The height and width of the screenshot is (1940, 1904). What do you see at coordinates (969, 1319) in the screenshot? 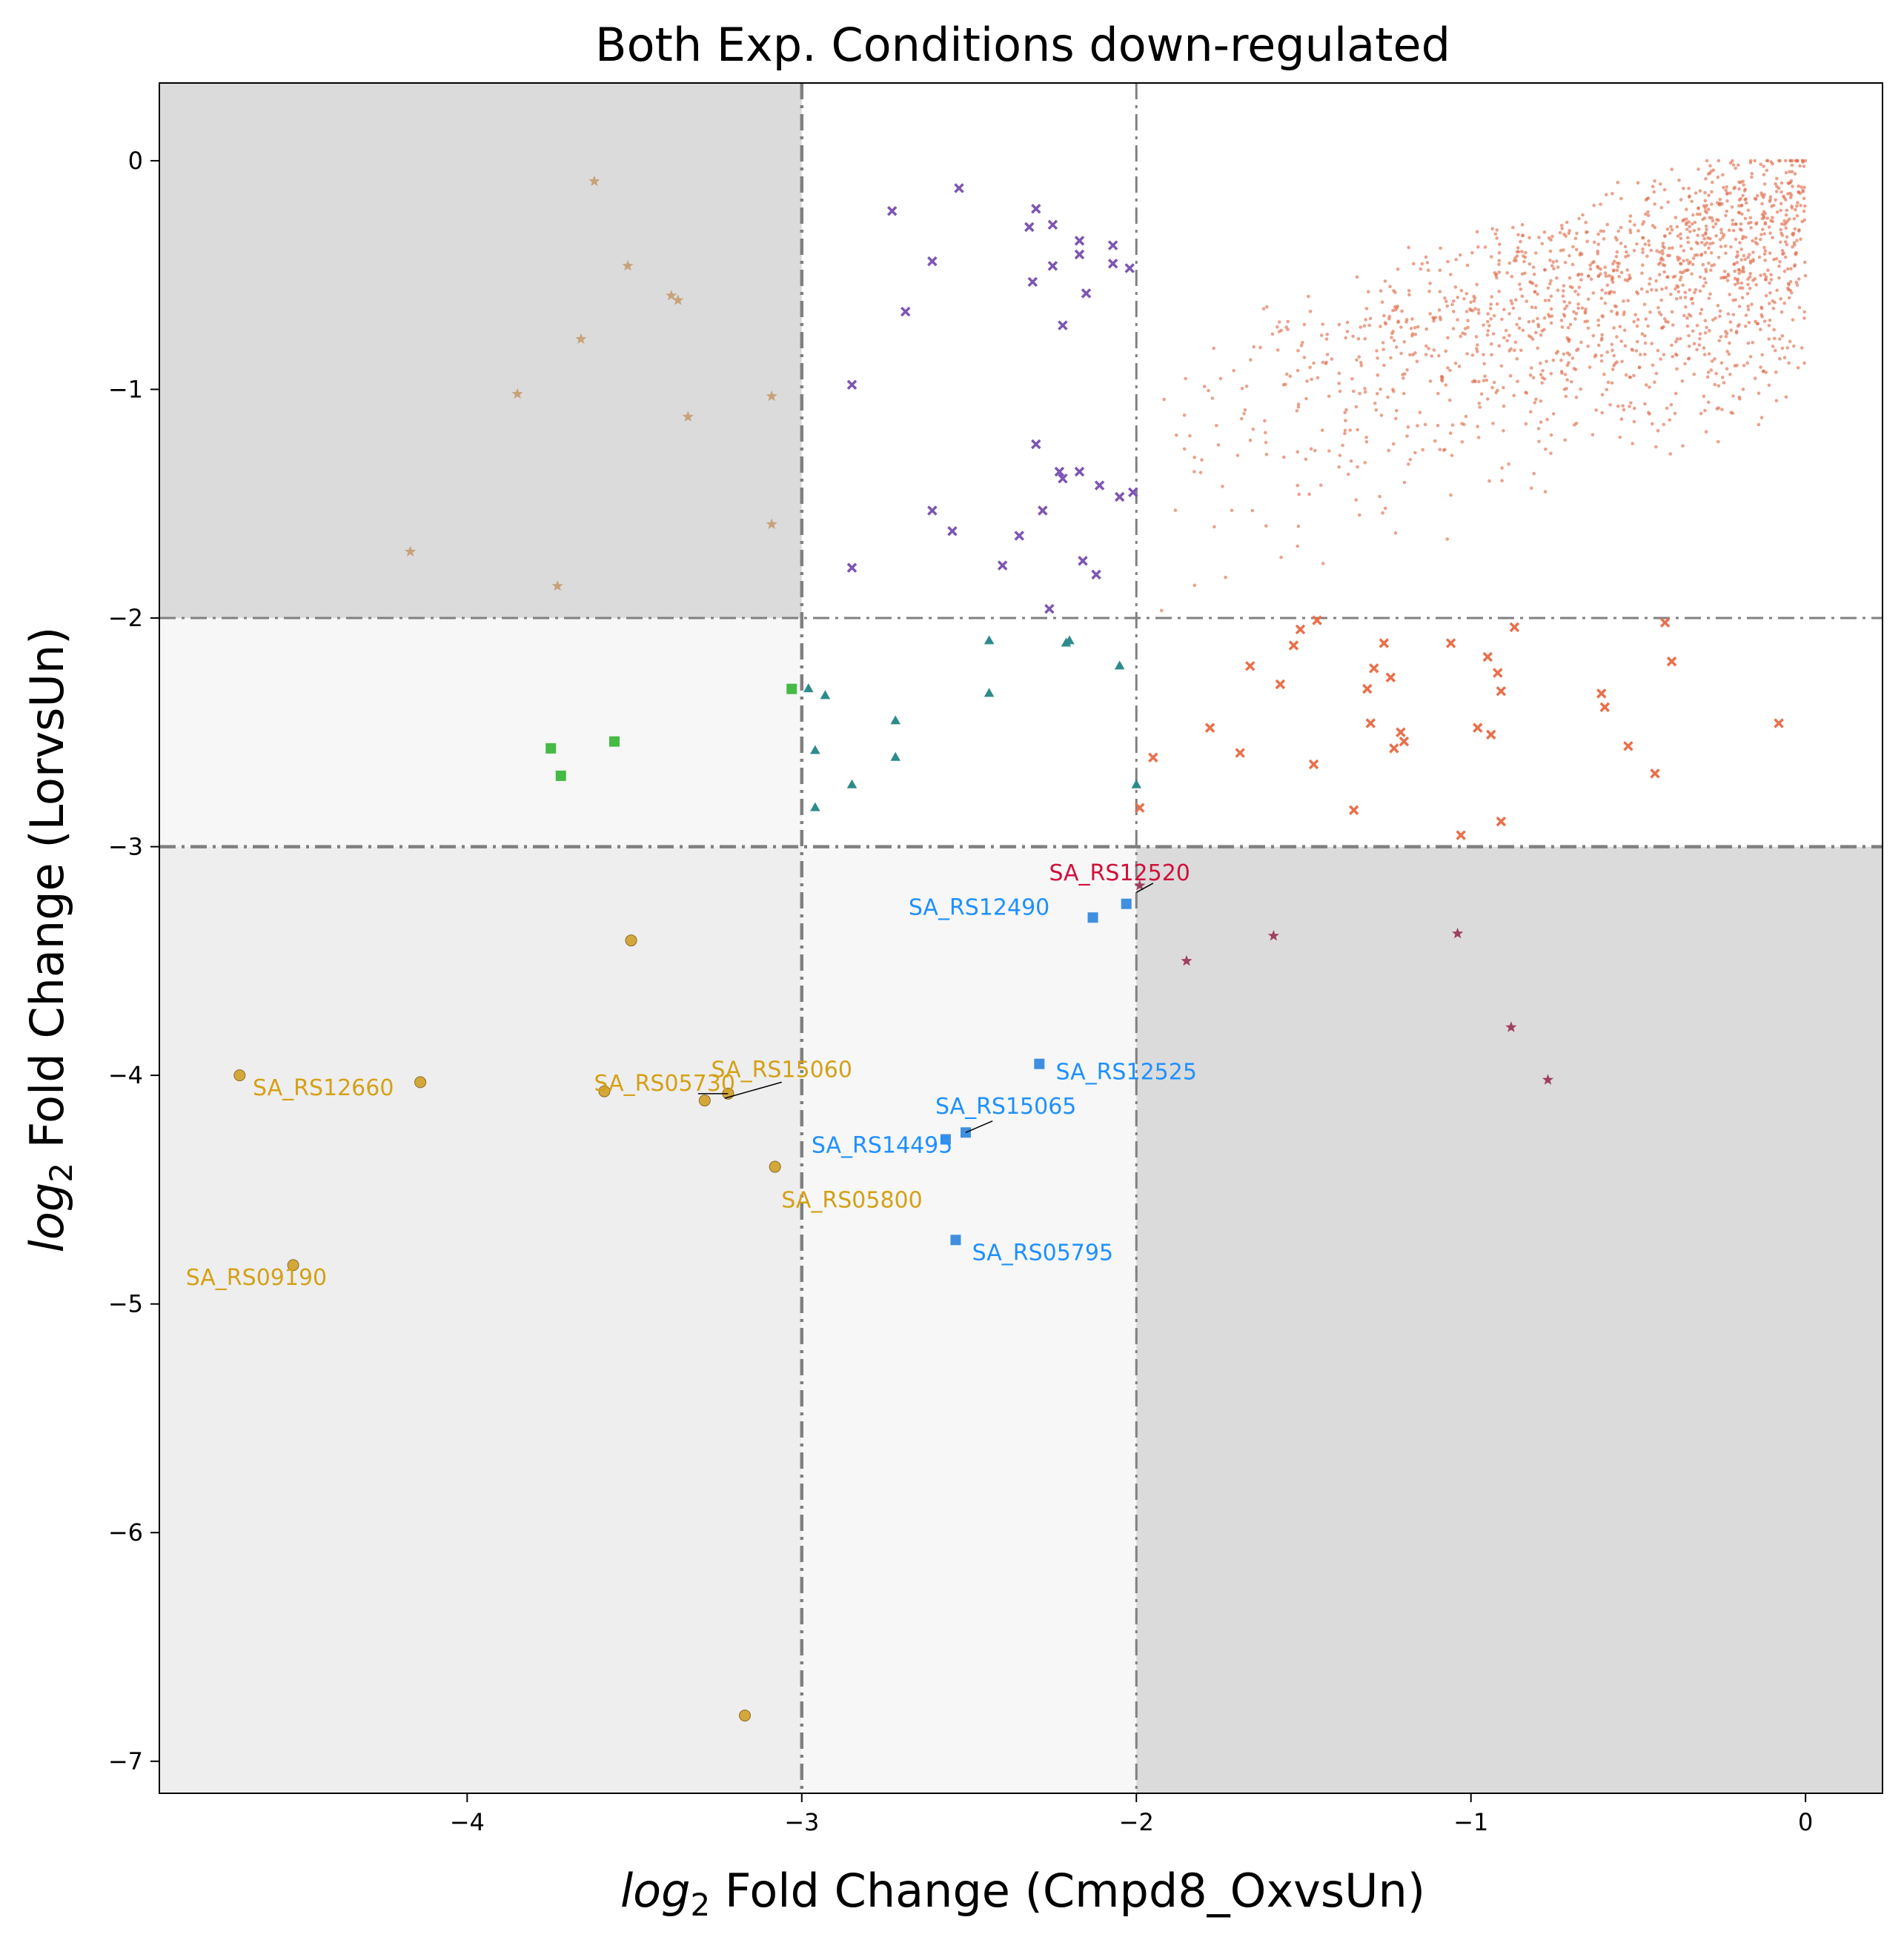
I see `region-bottom-middle` at bounding box center [969, 1319].